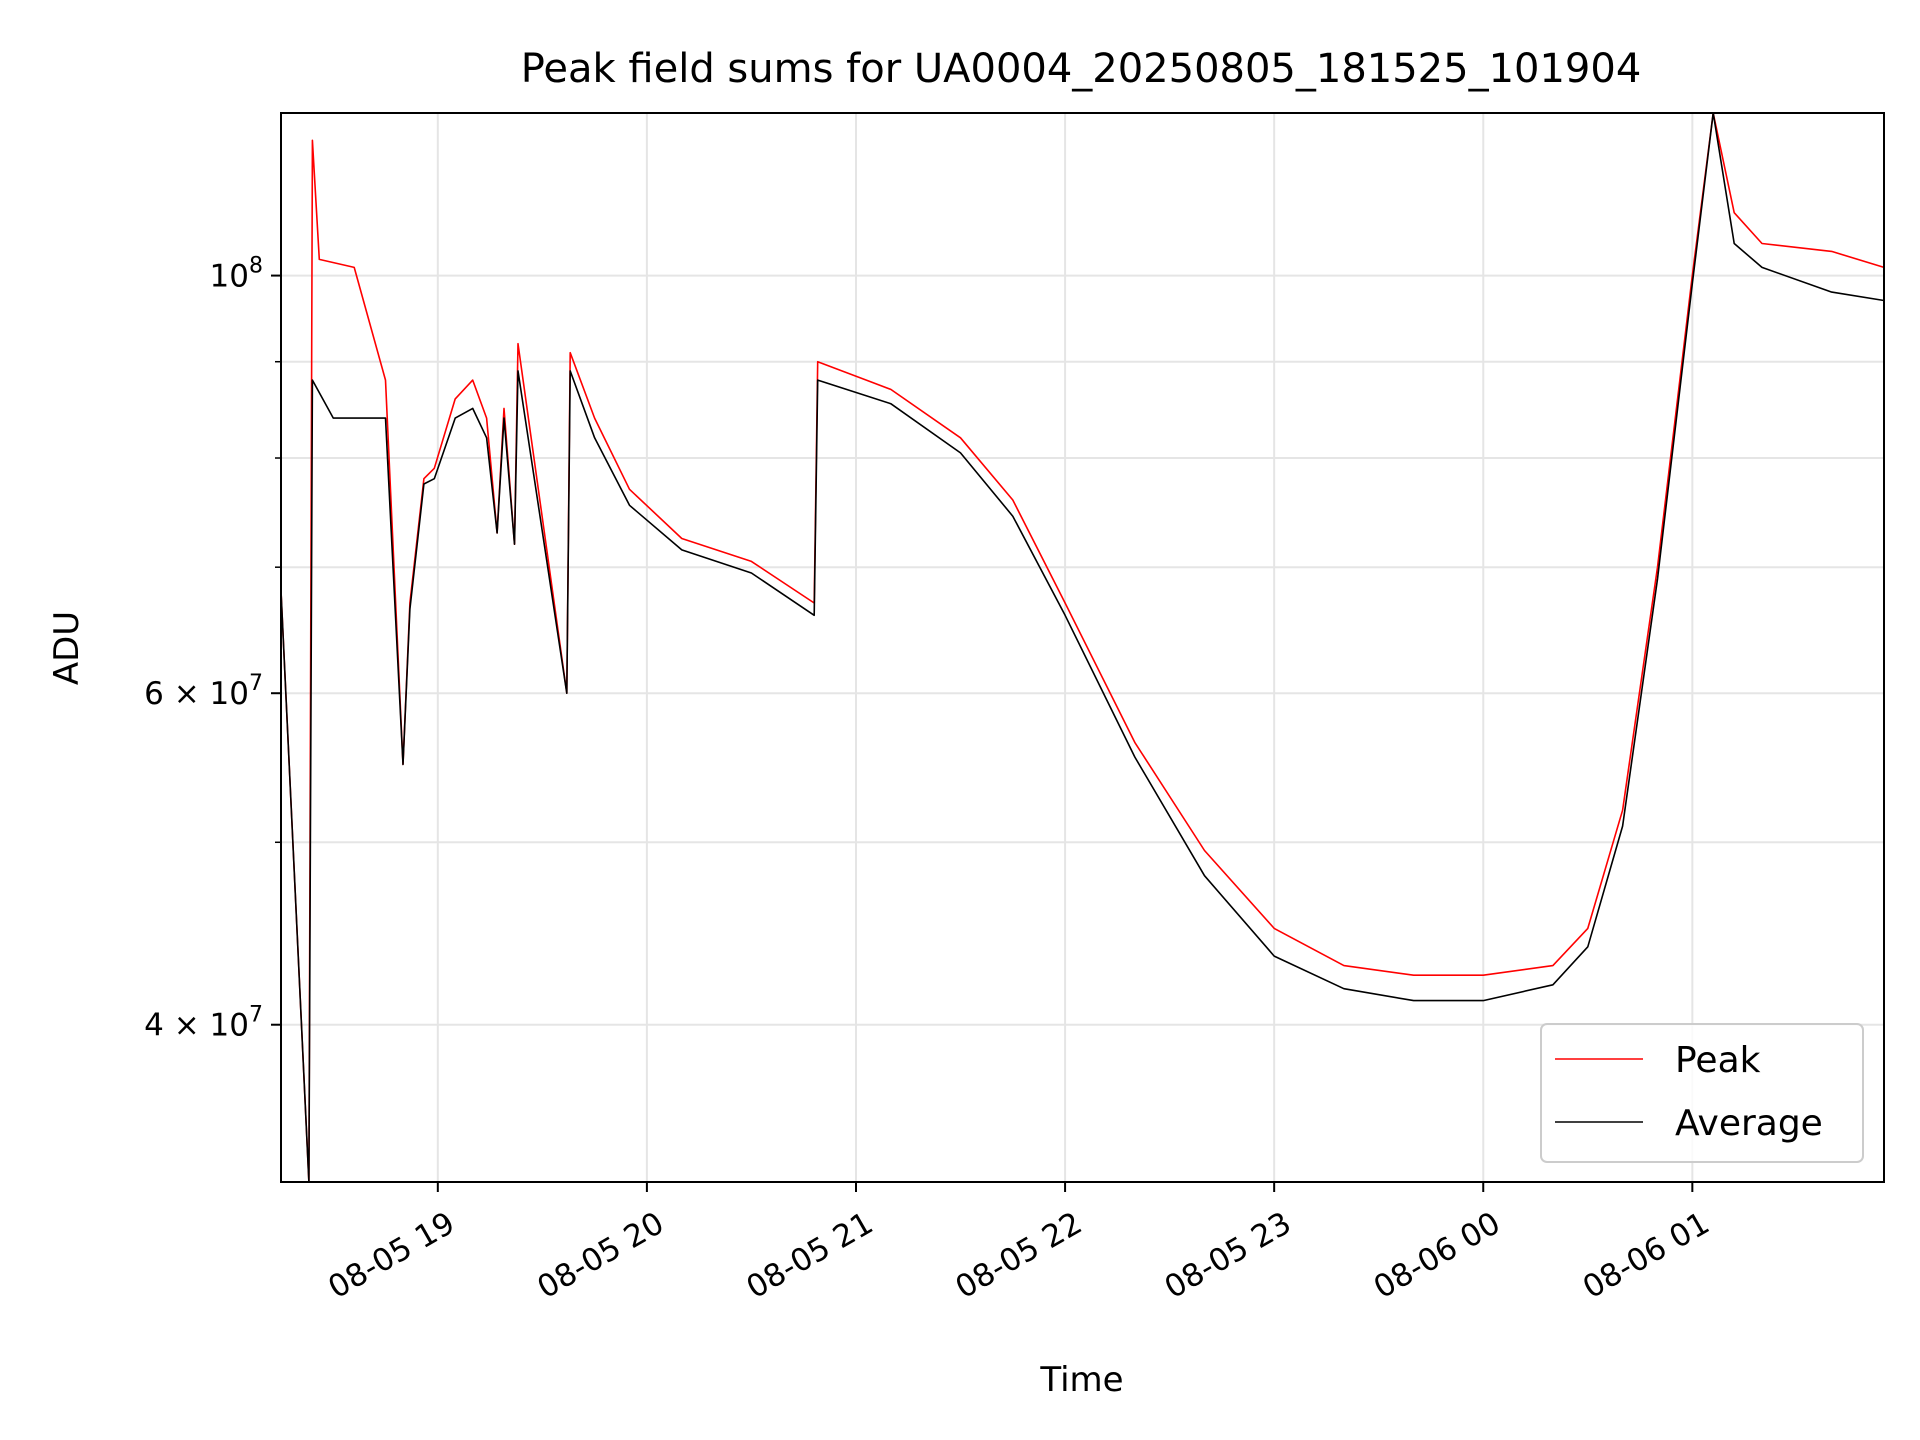 The image size is (1920, 1440). I want to click on y-tick-label: 4 × 107, so click(203, 1023).